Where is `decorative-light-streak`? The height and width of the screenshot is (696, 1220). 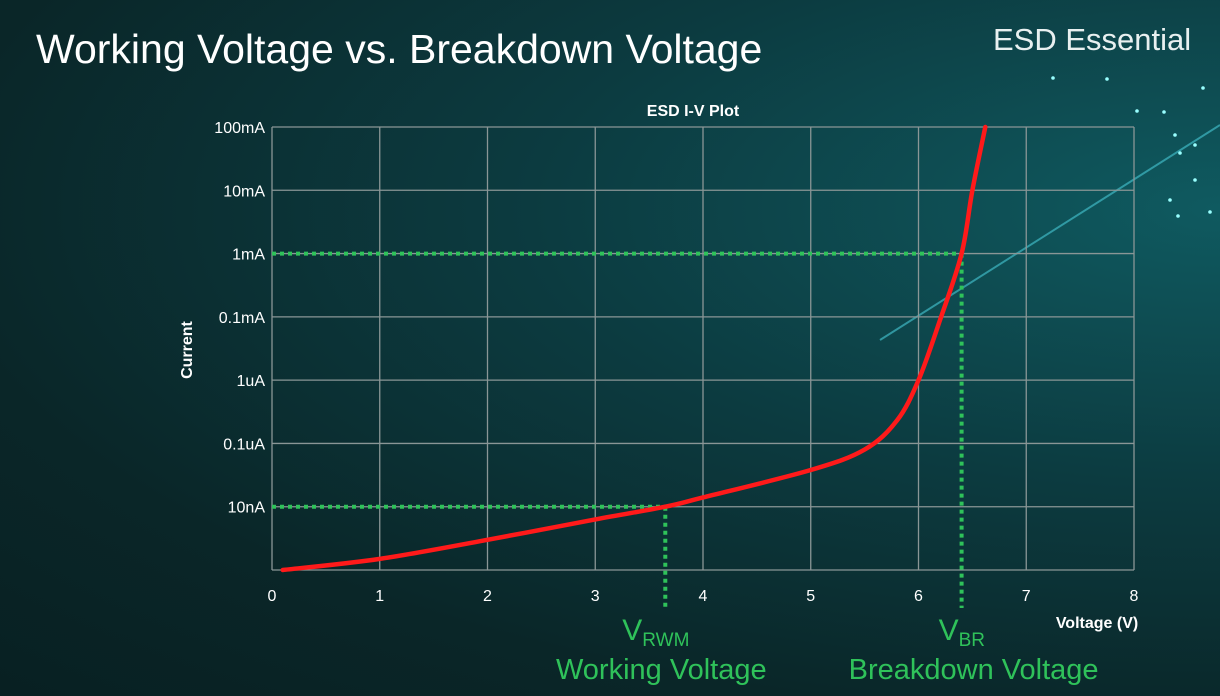 decorative-light-streak is located at coordinates (1049, 232).